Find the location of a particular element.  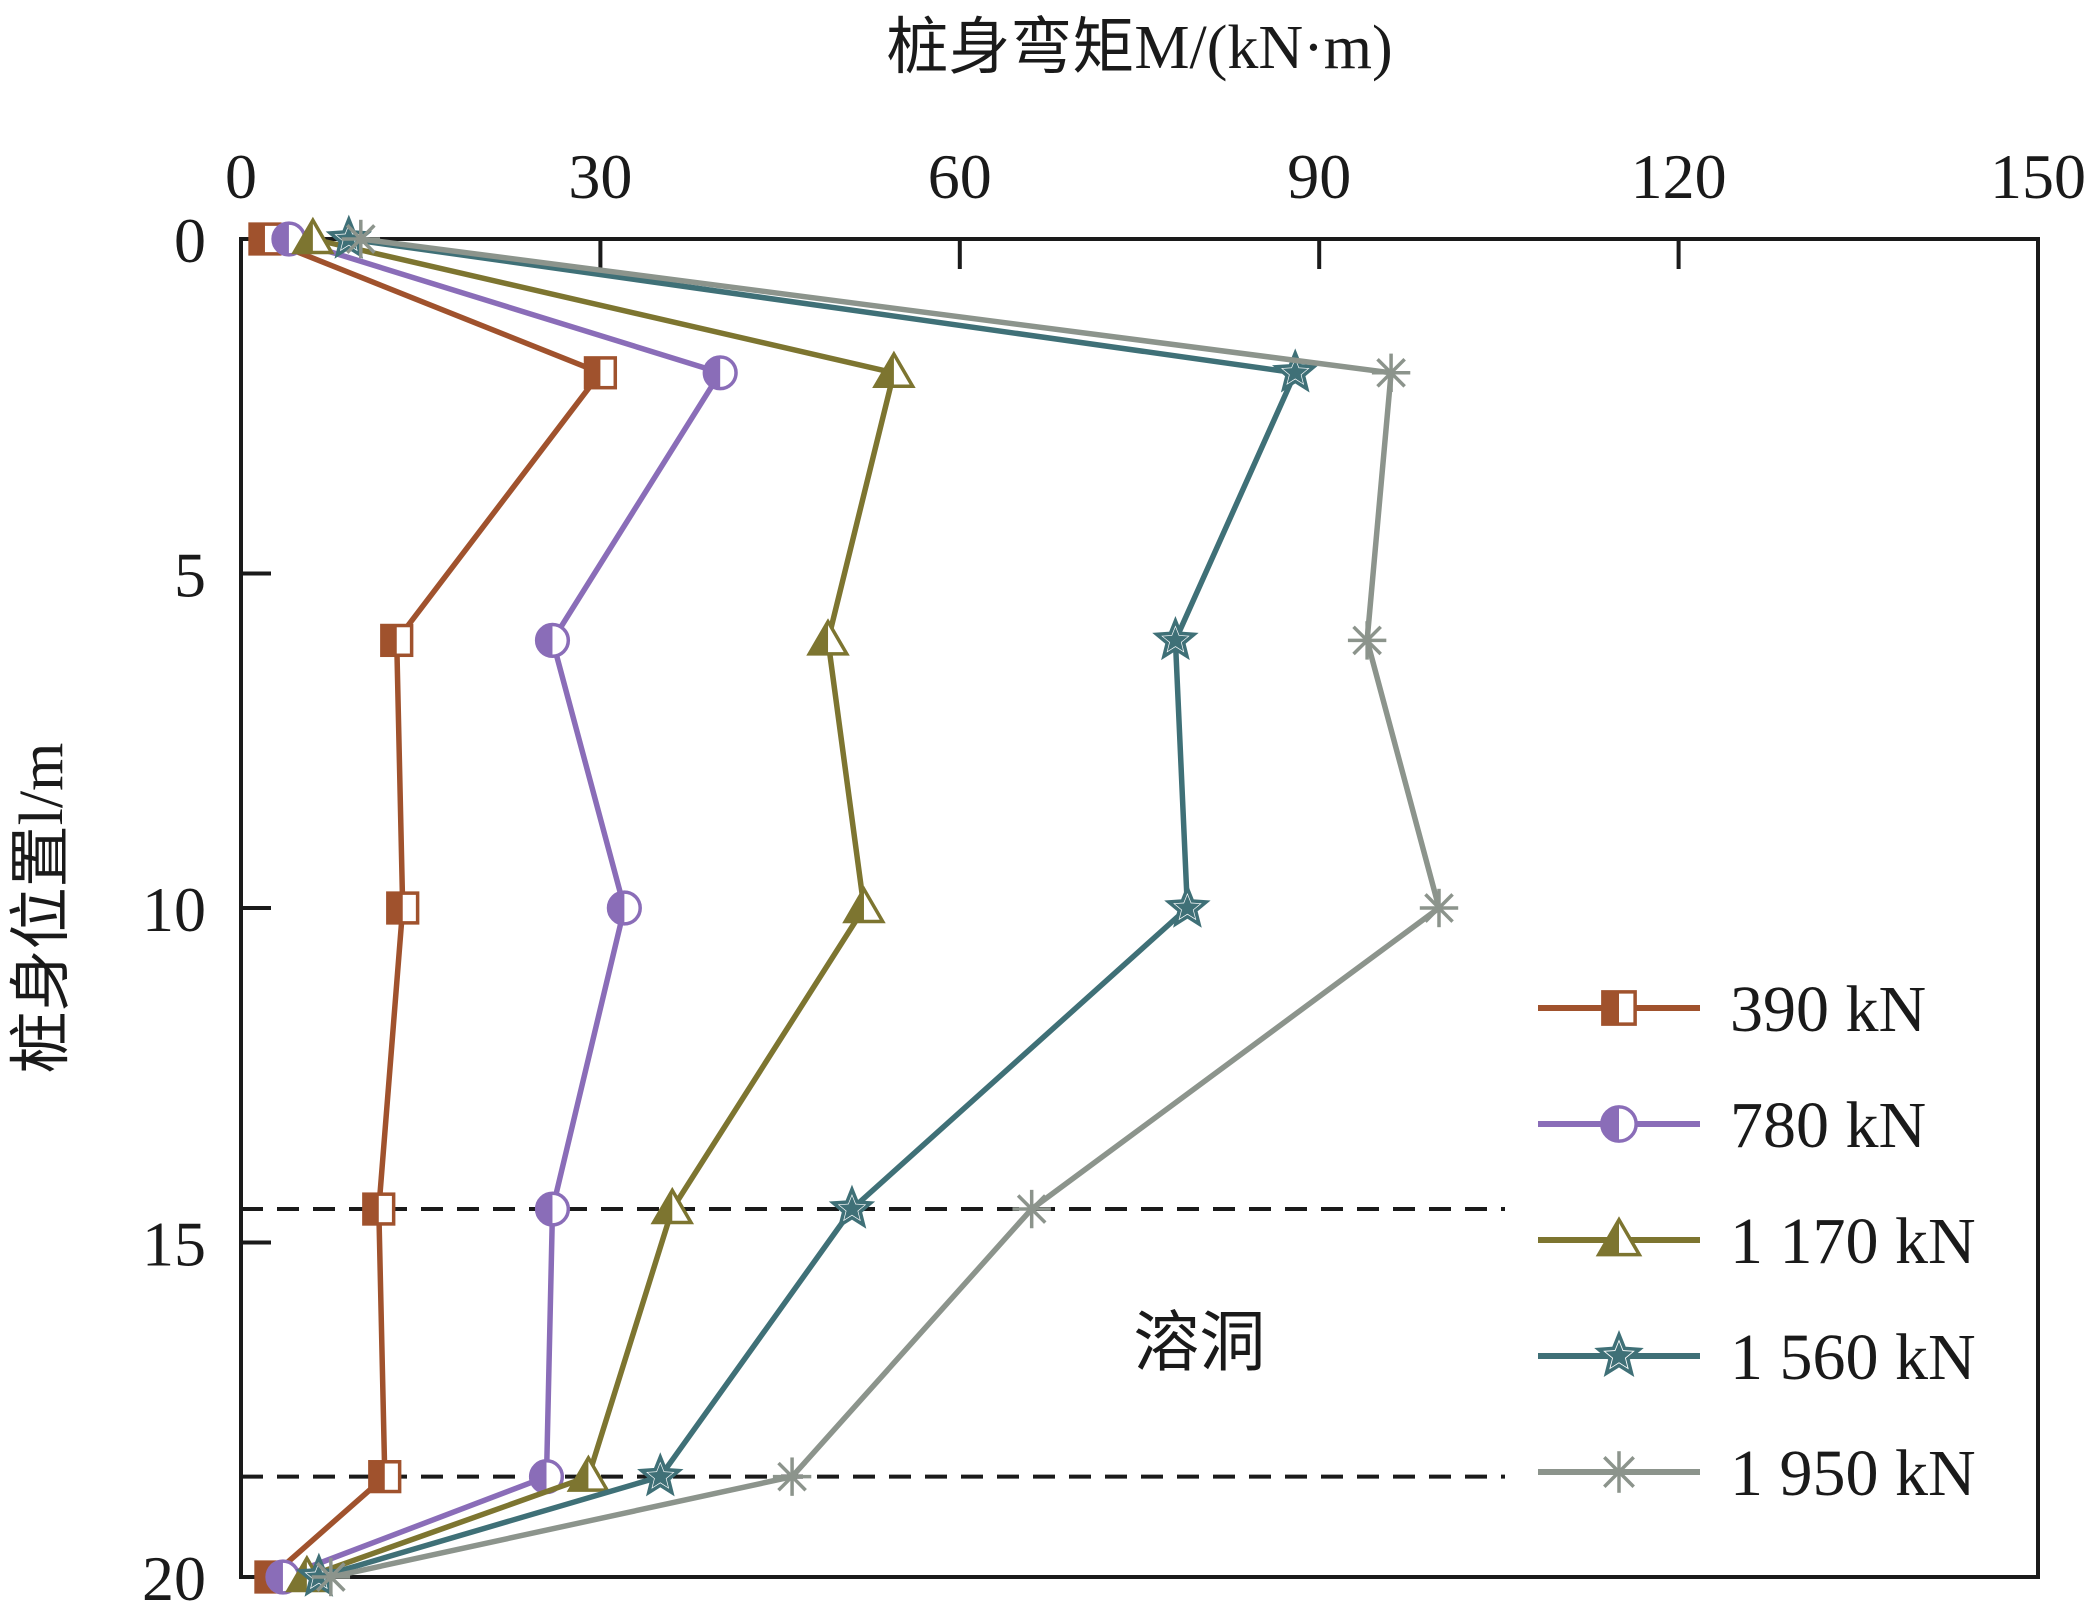

legend-item: 1 950 kN is located at coordinates (1757, 1473).